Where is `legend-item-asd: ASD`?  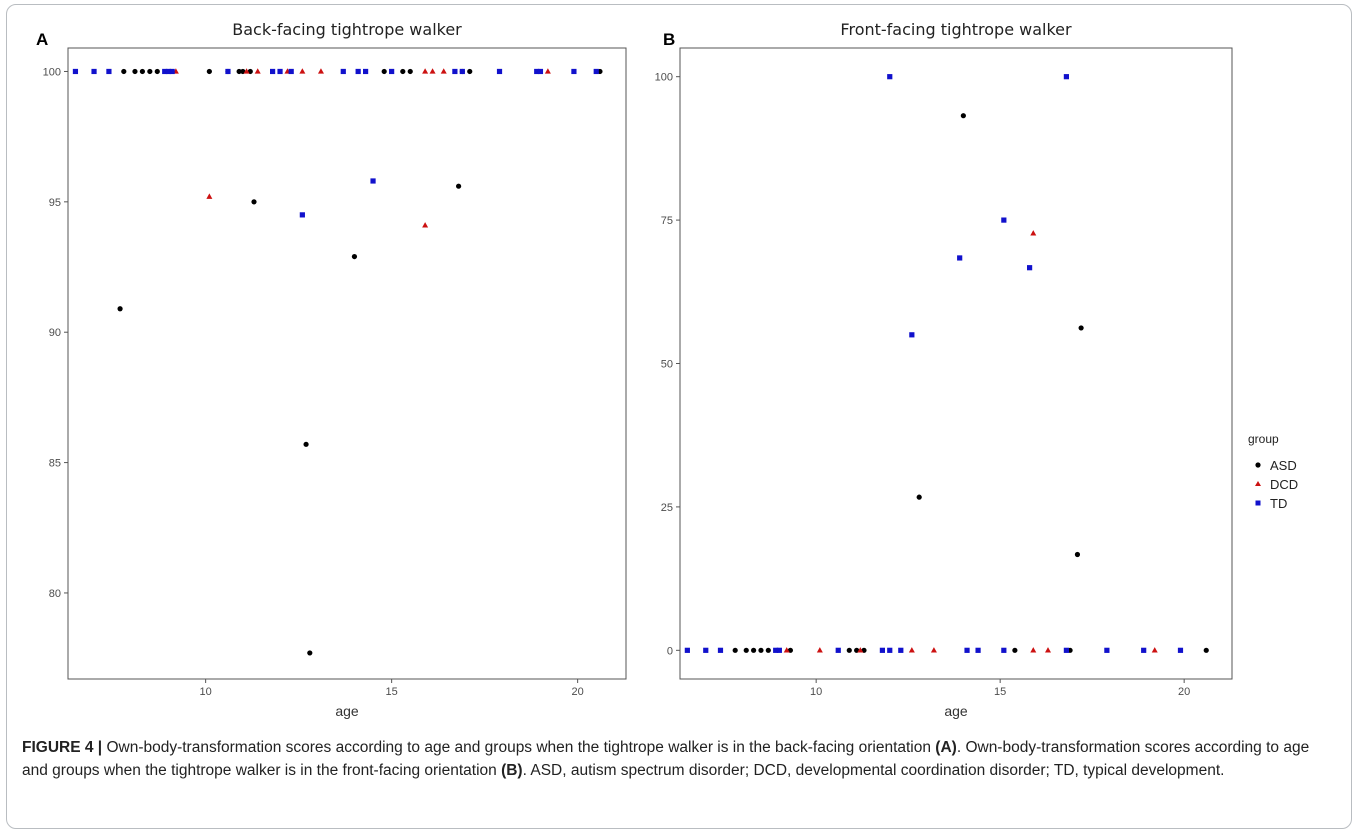 legend-item-asd: ASD is located at coordinates (1276, 465).